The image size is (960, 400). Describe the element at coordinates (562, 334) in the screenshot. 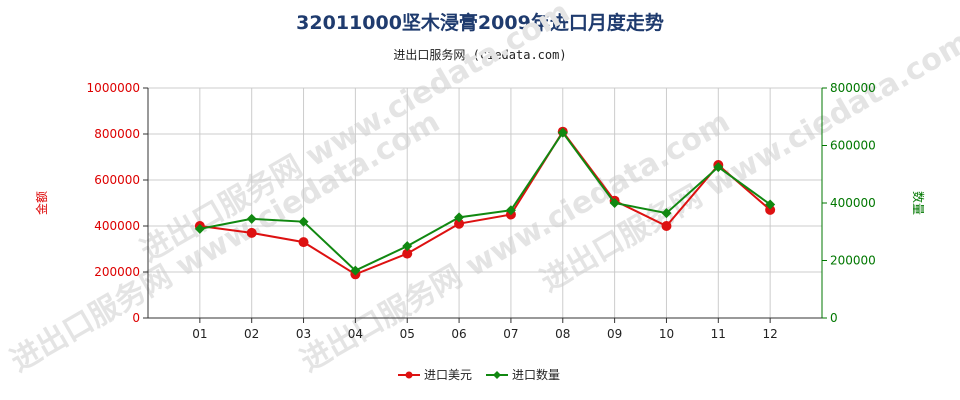

I see `x-tick-label: 08` at that location.